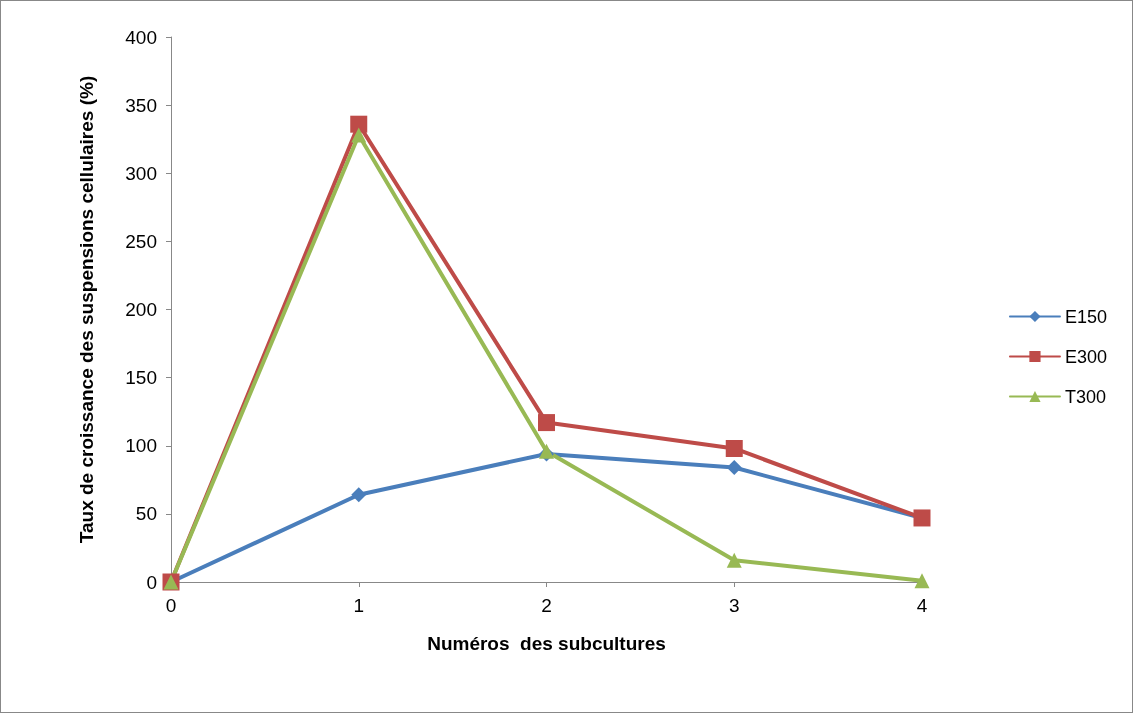 This screenshot has height=713, width=1133. What do you see at coordinates (1086, 356) in the screenshot?
I see `legend-label: E300` at bounding box center [1086, 356].